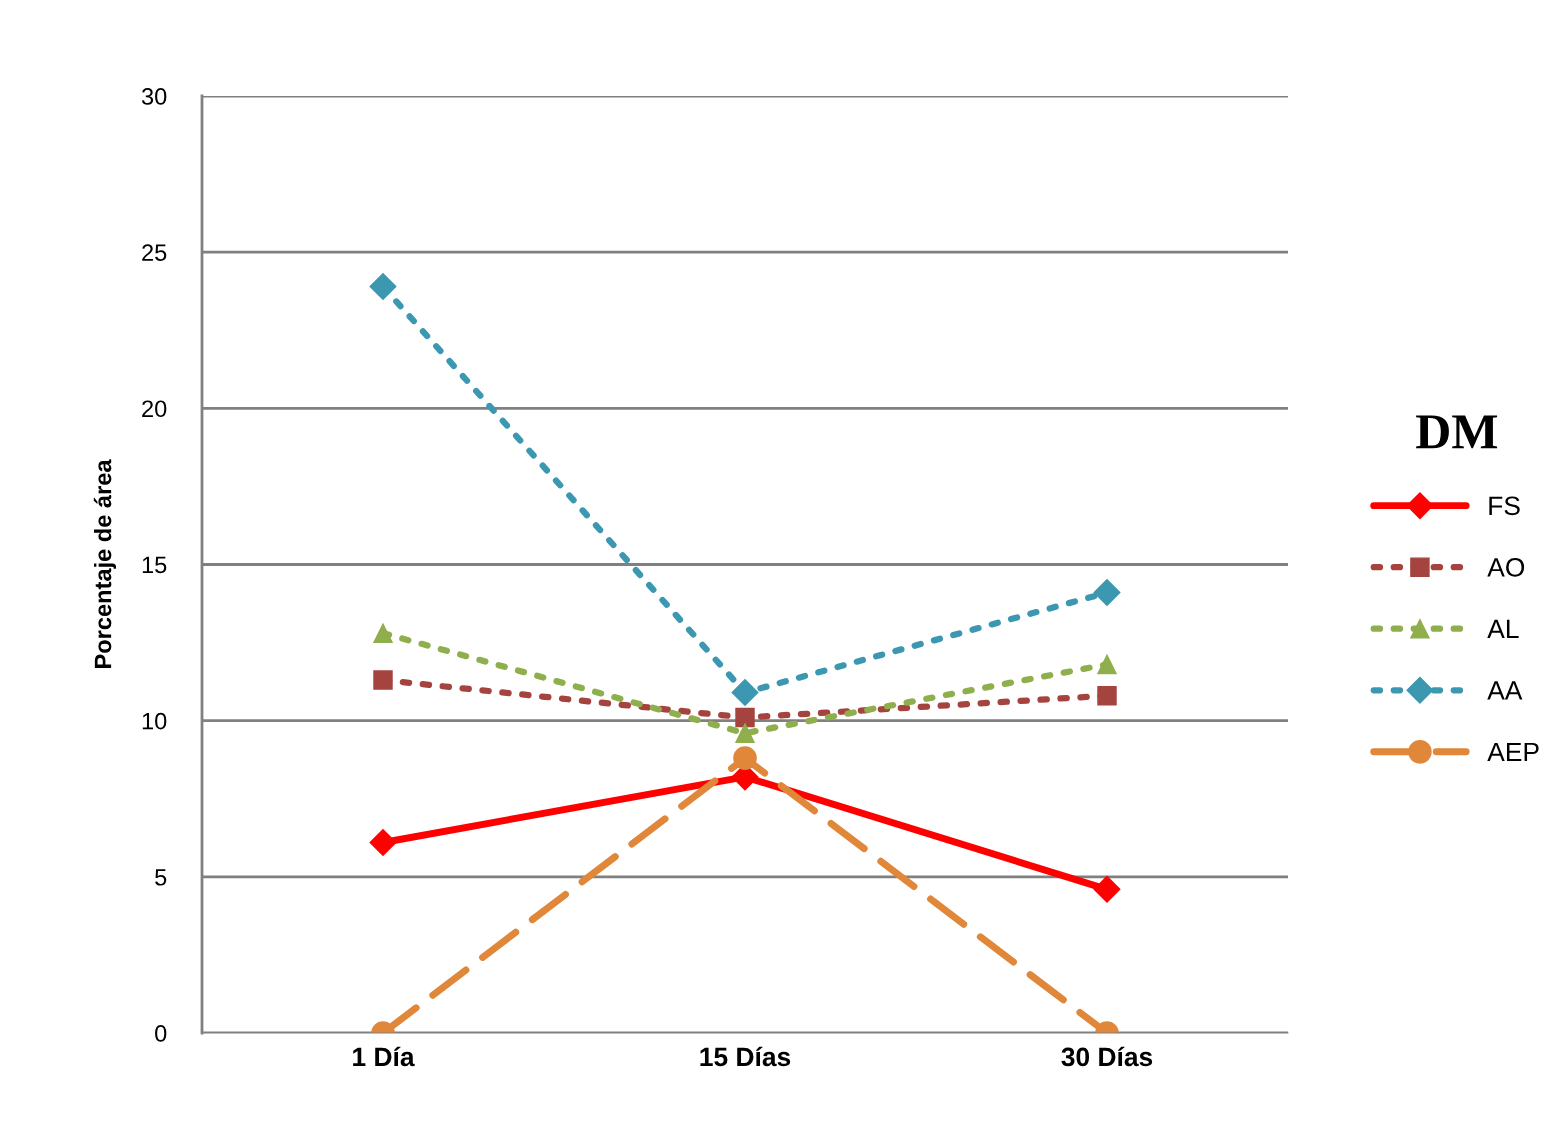 This screenshot has height=1121, width=1542. I want to click on x-tick-label: 15 Días, so click(745, 1056).